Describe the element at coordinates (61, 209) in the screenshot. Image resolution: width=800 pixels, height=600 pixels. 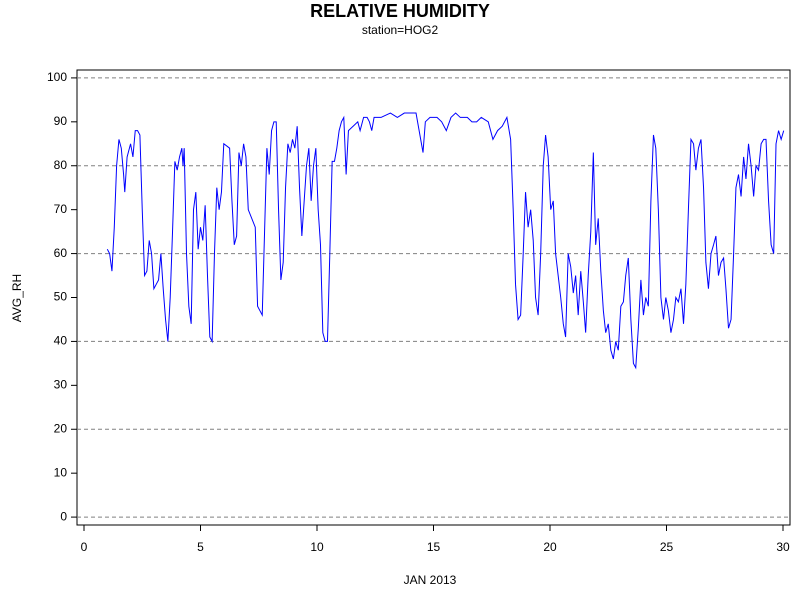
I see `y-tick-label: 70` at that location.